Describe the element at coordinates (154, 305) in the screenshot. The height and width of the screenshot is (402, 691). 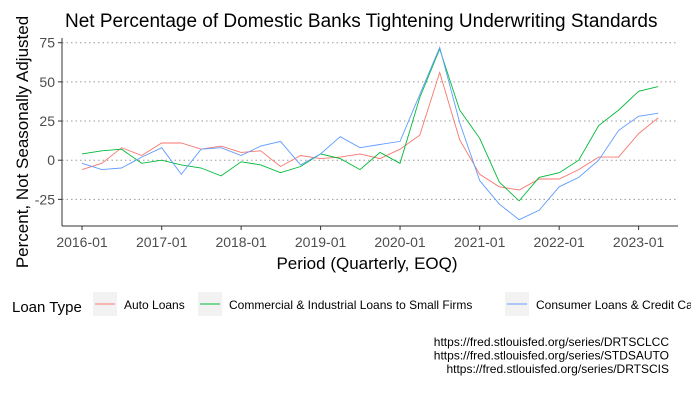
I see `legend-label: Auto Loans` at that location.